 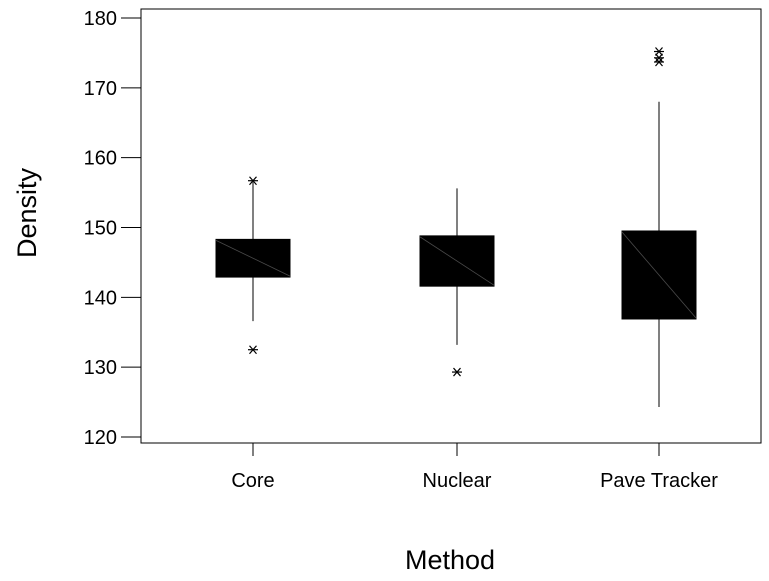 What do you see at coordinates (27, 212) in the screenshot?
I see `y-axis-title: Density` at bounding box center [27, 212].